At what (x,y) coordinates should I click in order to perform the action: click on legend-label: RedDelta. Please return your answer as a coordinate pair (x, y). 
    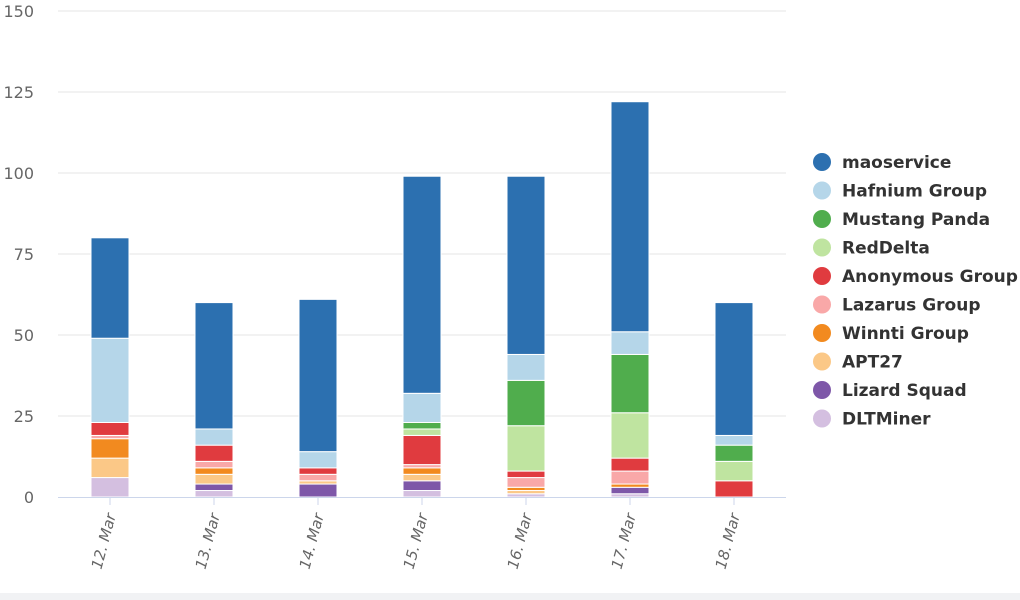
    Looking at the image, I should click on (886, 249).